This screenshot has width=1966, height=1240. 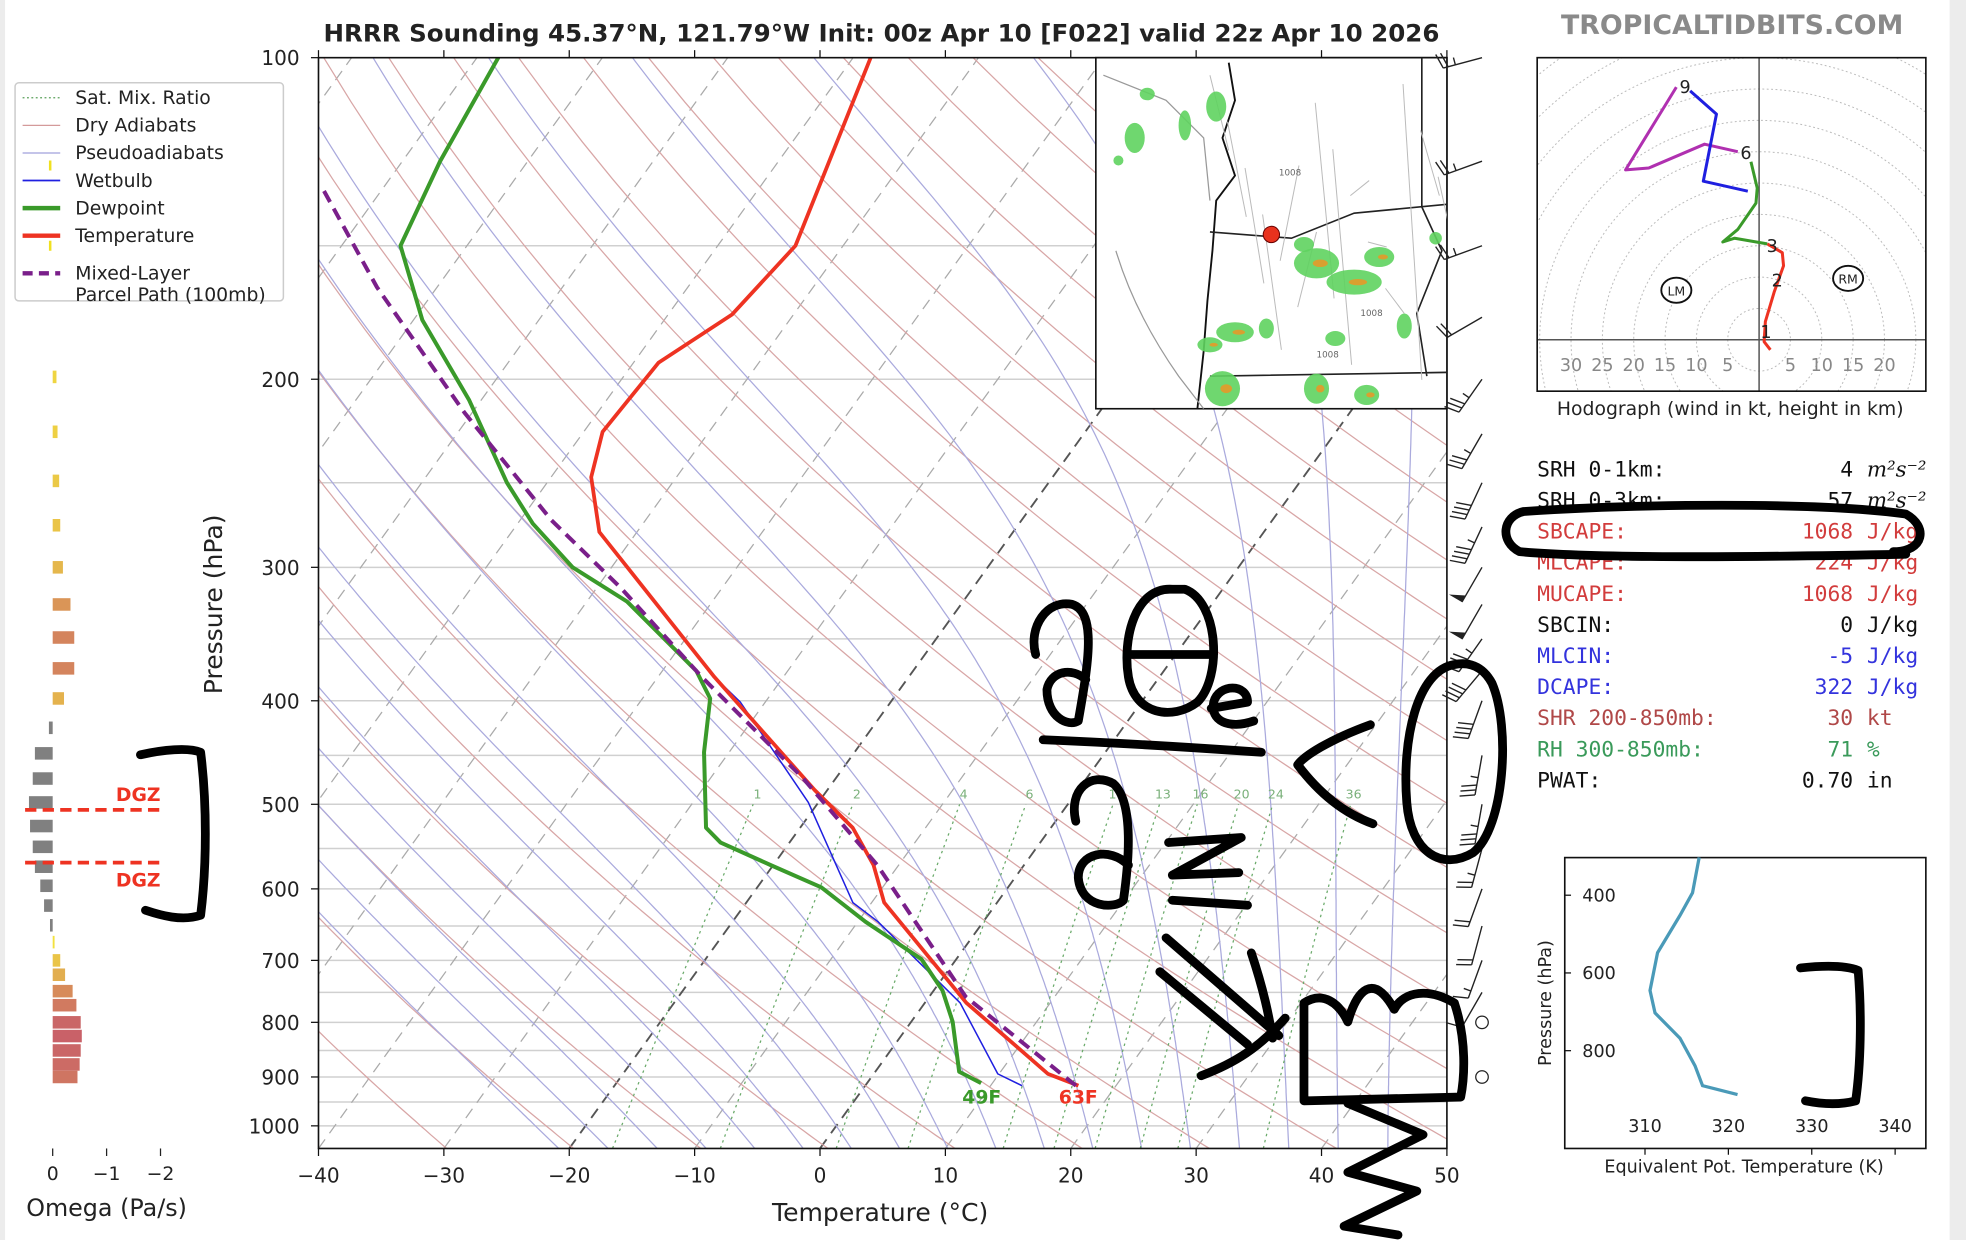 I want to click on hand-bracket-left, so click(x=173, y=834).